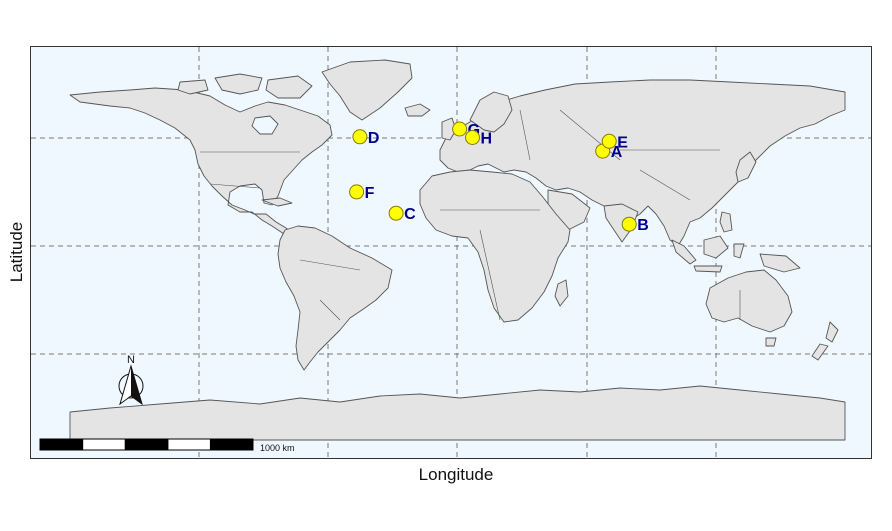 This screenshot has width=892, height=531. What do you see at coordinates (367, 90) in the screenshot?
I see `greenland` at bounding box center [367, 90].